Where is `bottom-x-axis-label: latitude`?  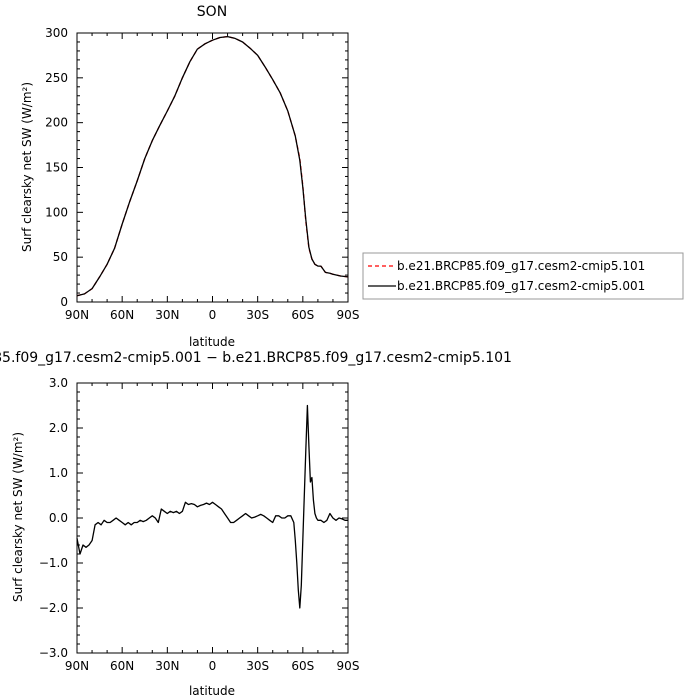 bottom-x-axis-label: latitude is located at coordinates (212, 691).